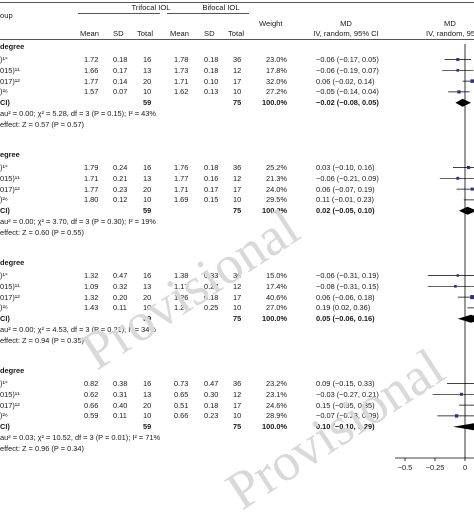 This screenshot has width=474, height=522. I want to click on weight-value: 15.0%, so click(276, 275).